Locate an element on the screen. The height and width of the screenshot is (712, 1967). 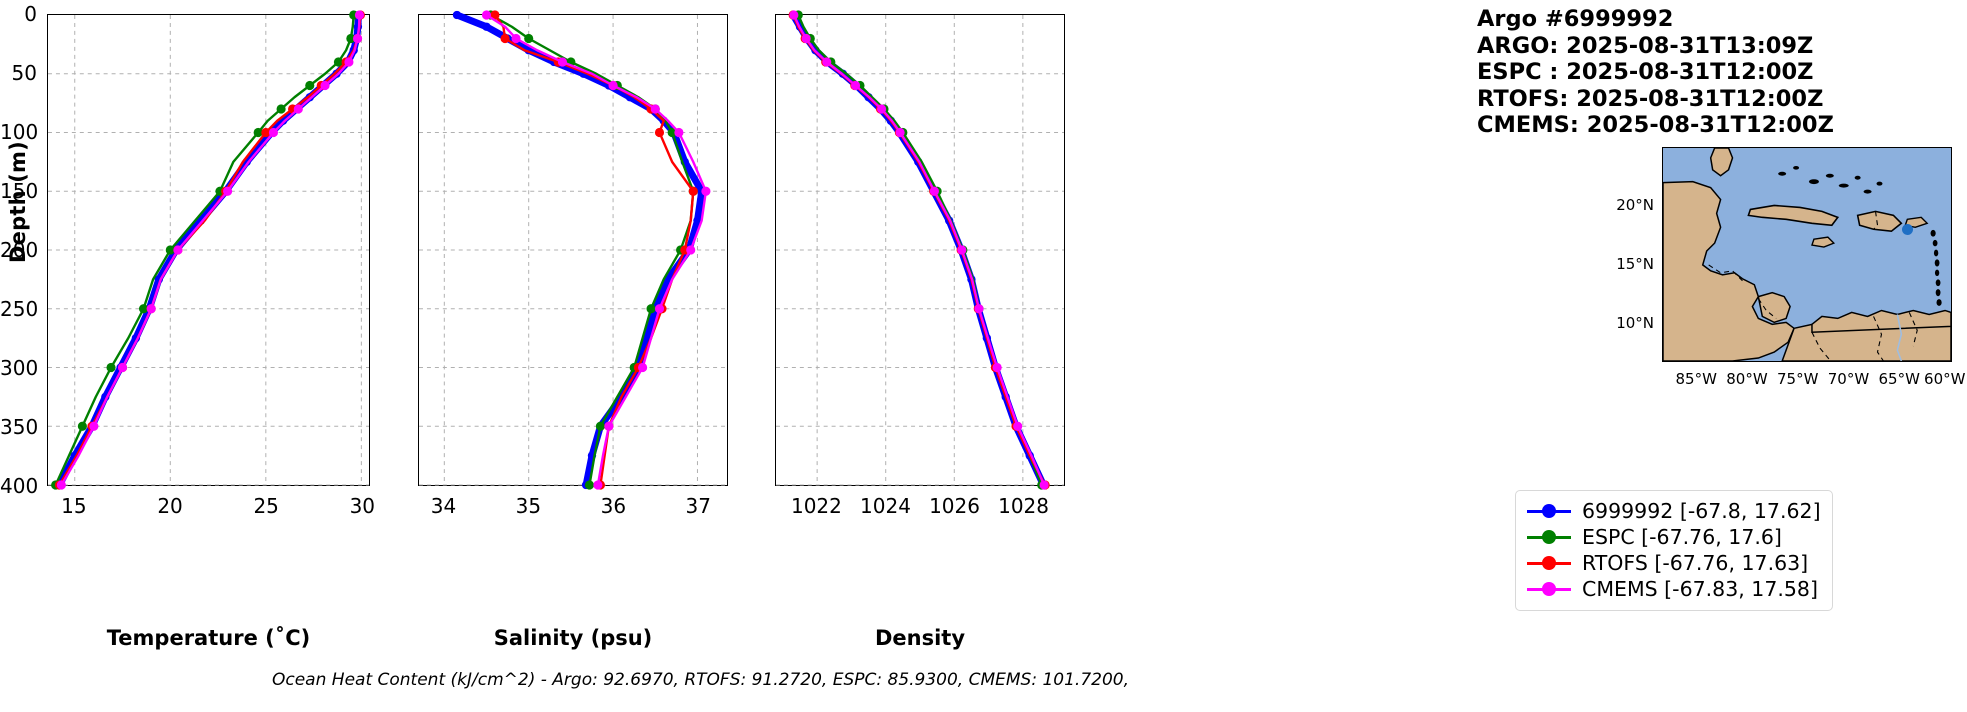
legend-item-cmems: CMEMS [-67.83, 17.58] is located at coordinates (1674, 589).